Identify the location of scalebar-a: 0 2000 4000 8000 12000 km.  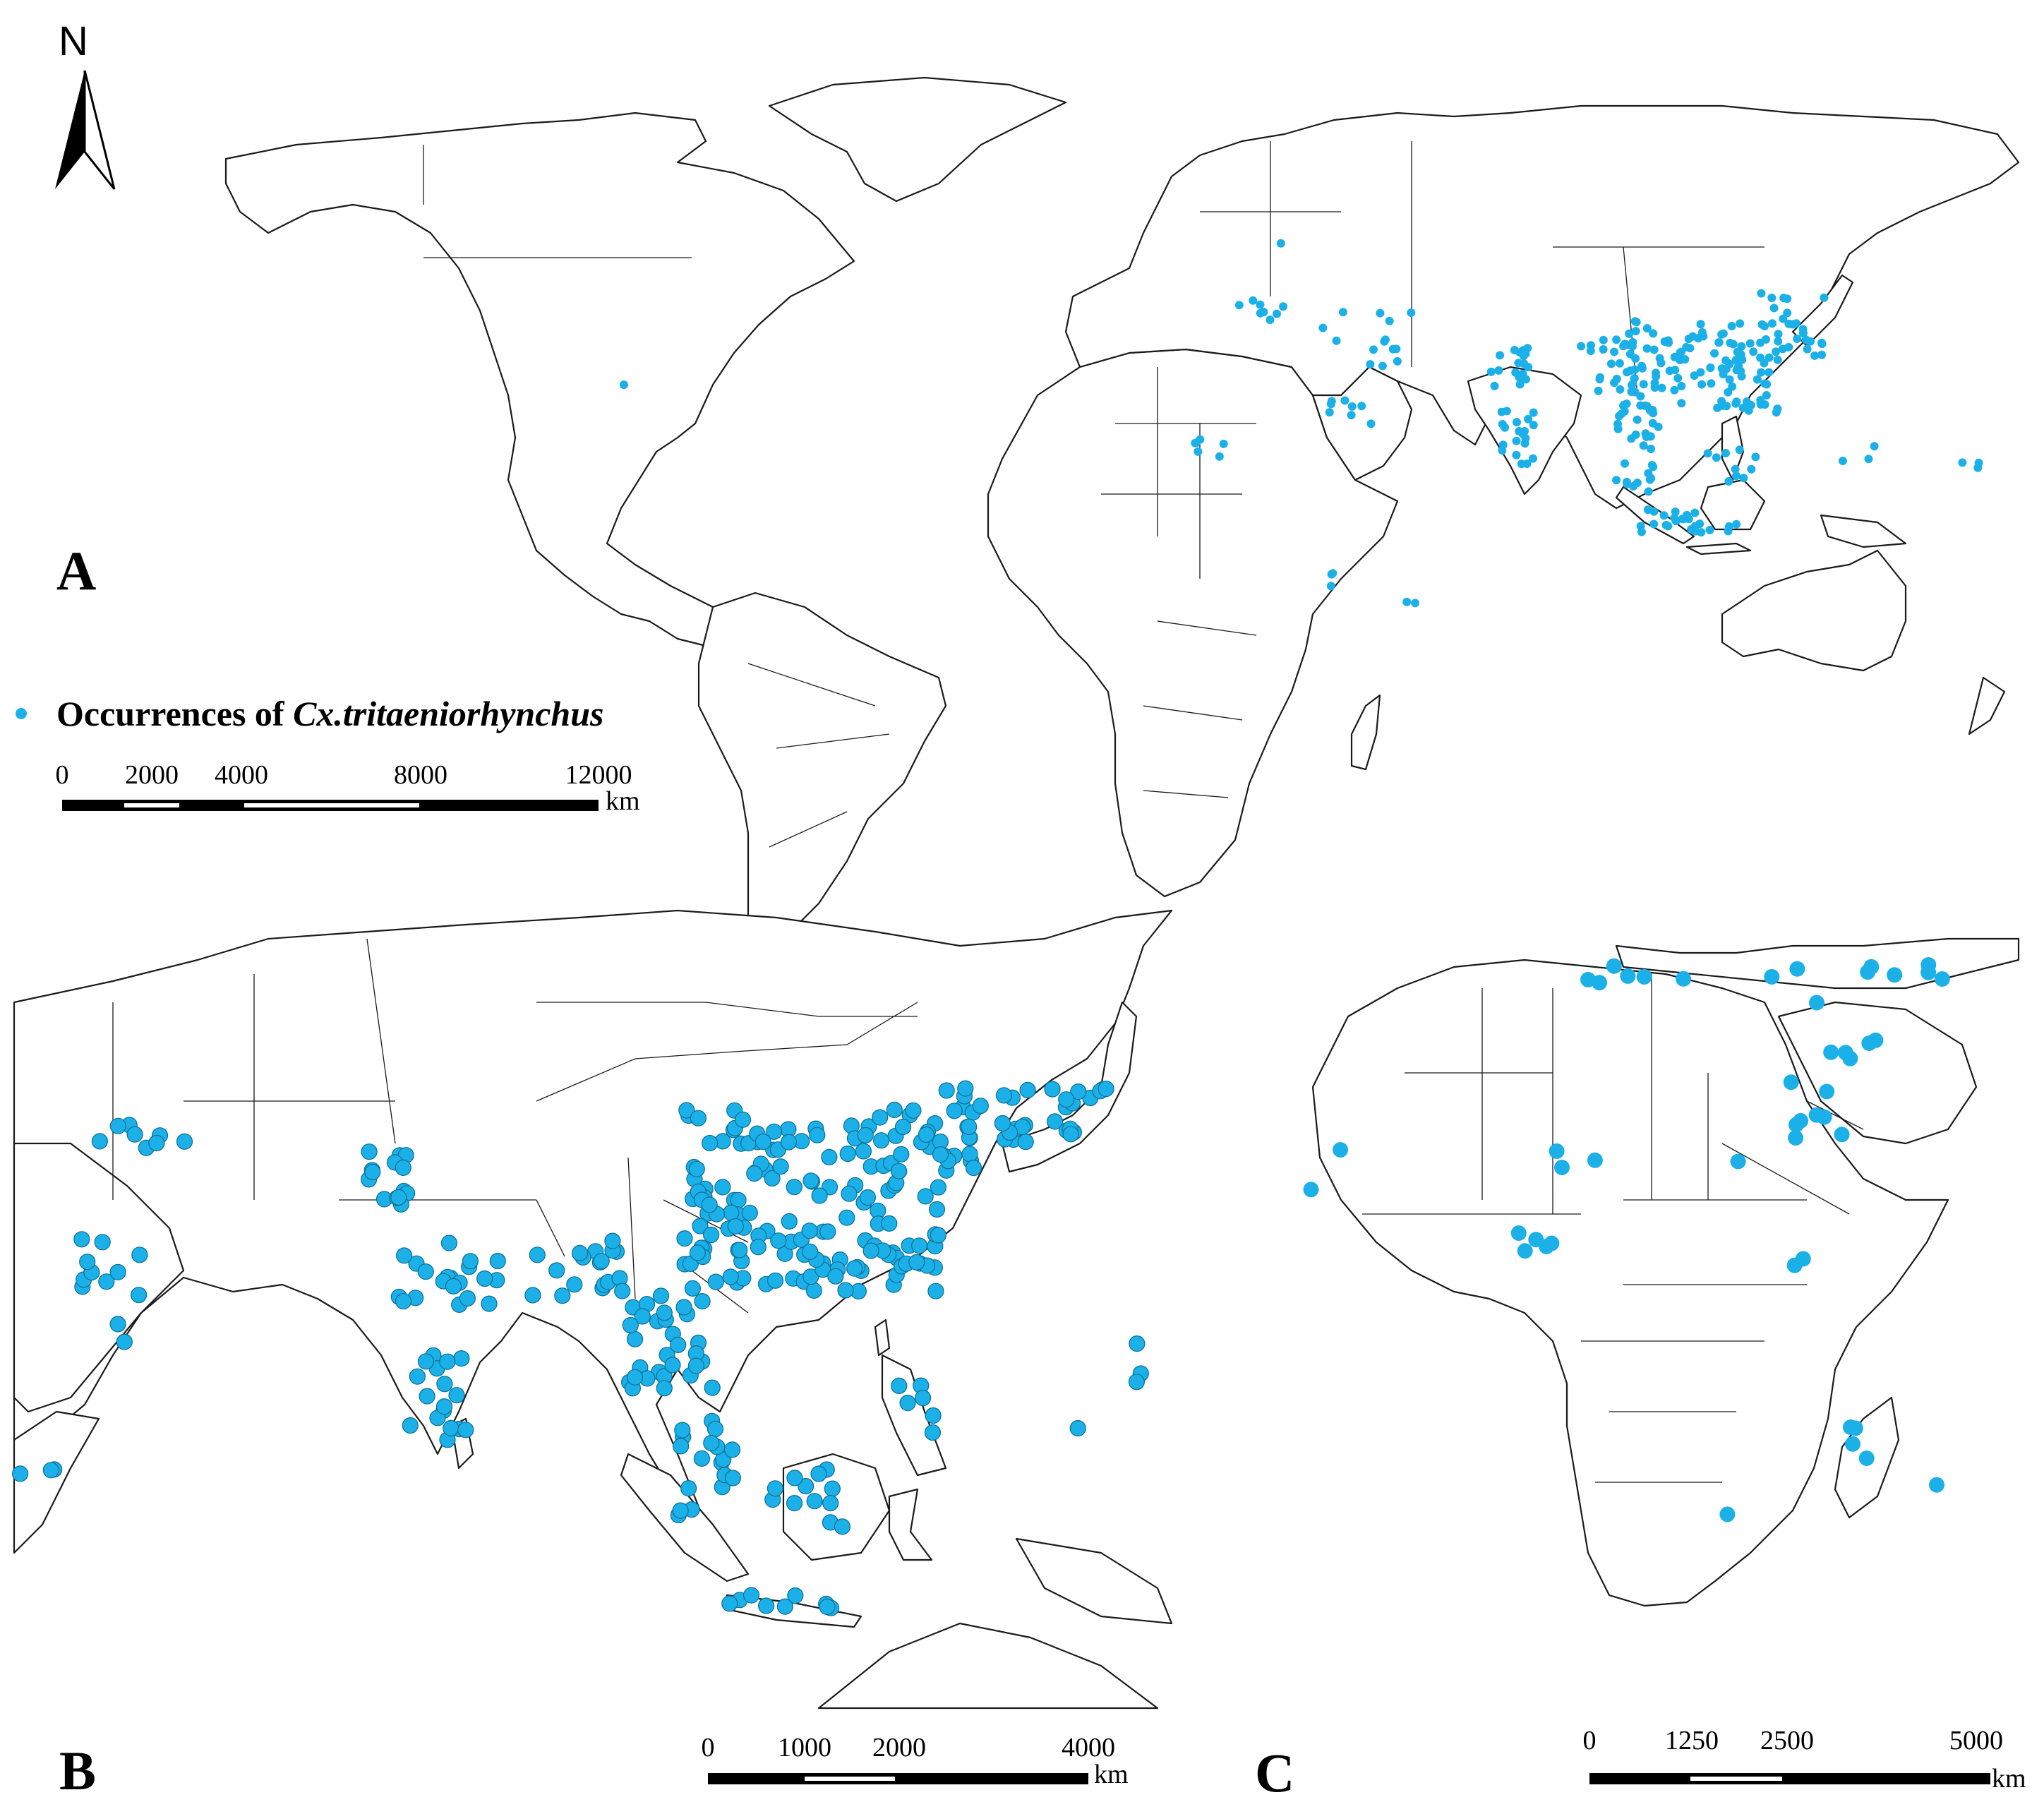
(348, 788).